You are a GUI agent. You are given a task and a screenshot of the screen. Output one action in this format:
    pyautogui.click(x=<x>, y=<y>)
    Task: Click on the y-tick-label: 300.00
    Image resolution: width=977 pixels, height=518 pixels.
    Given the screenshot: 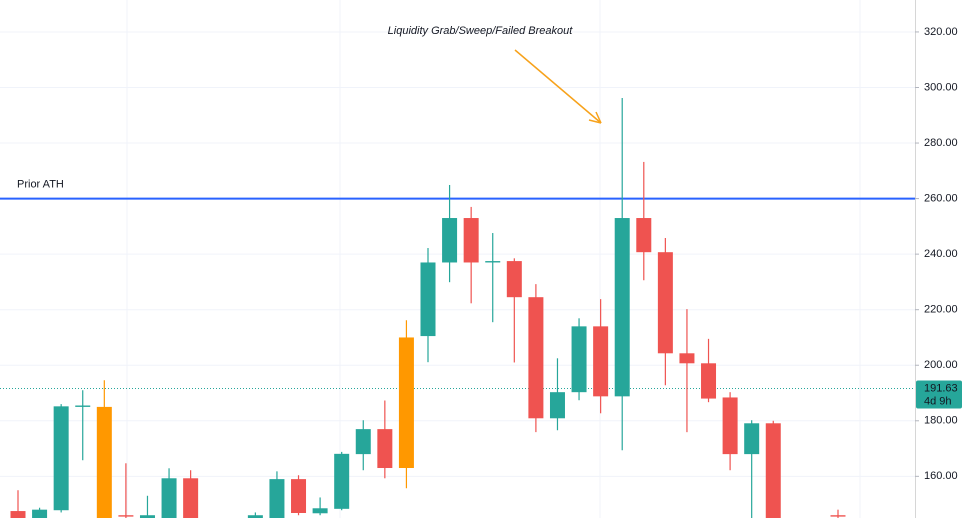 What is the action you would take?
    pyautogui.click(x=941, y=87)
    